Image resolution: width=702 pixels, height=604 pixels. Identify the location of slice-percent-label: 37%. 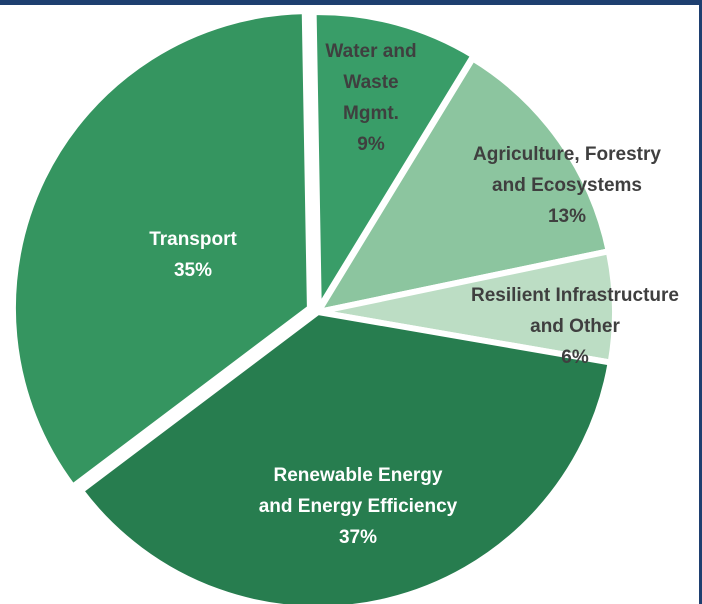
(358, 537).